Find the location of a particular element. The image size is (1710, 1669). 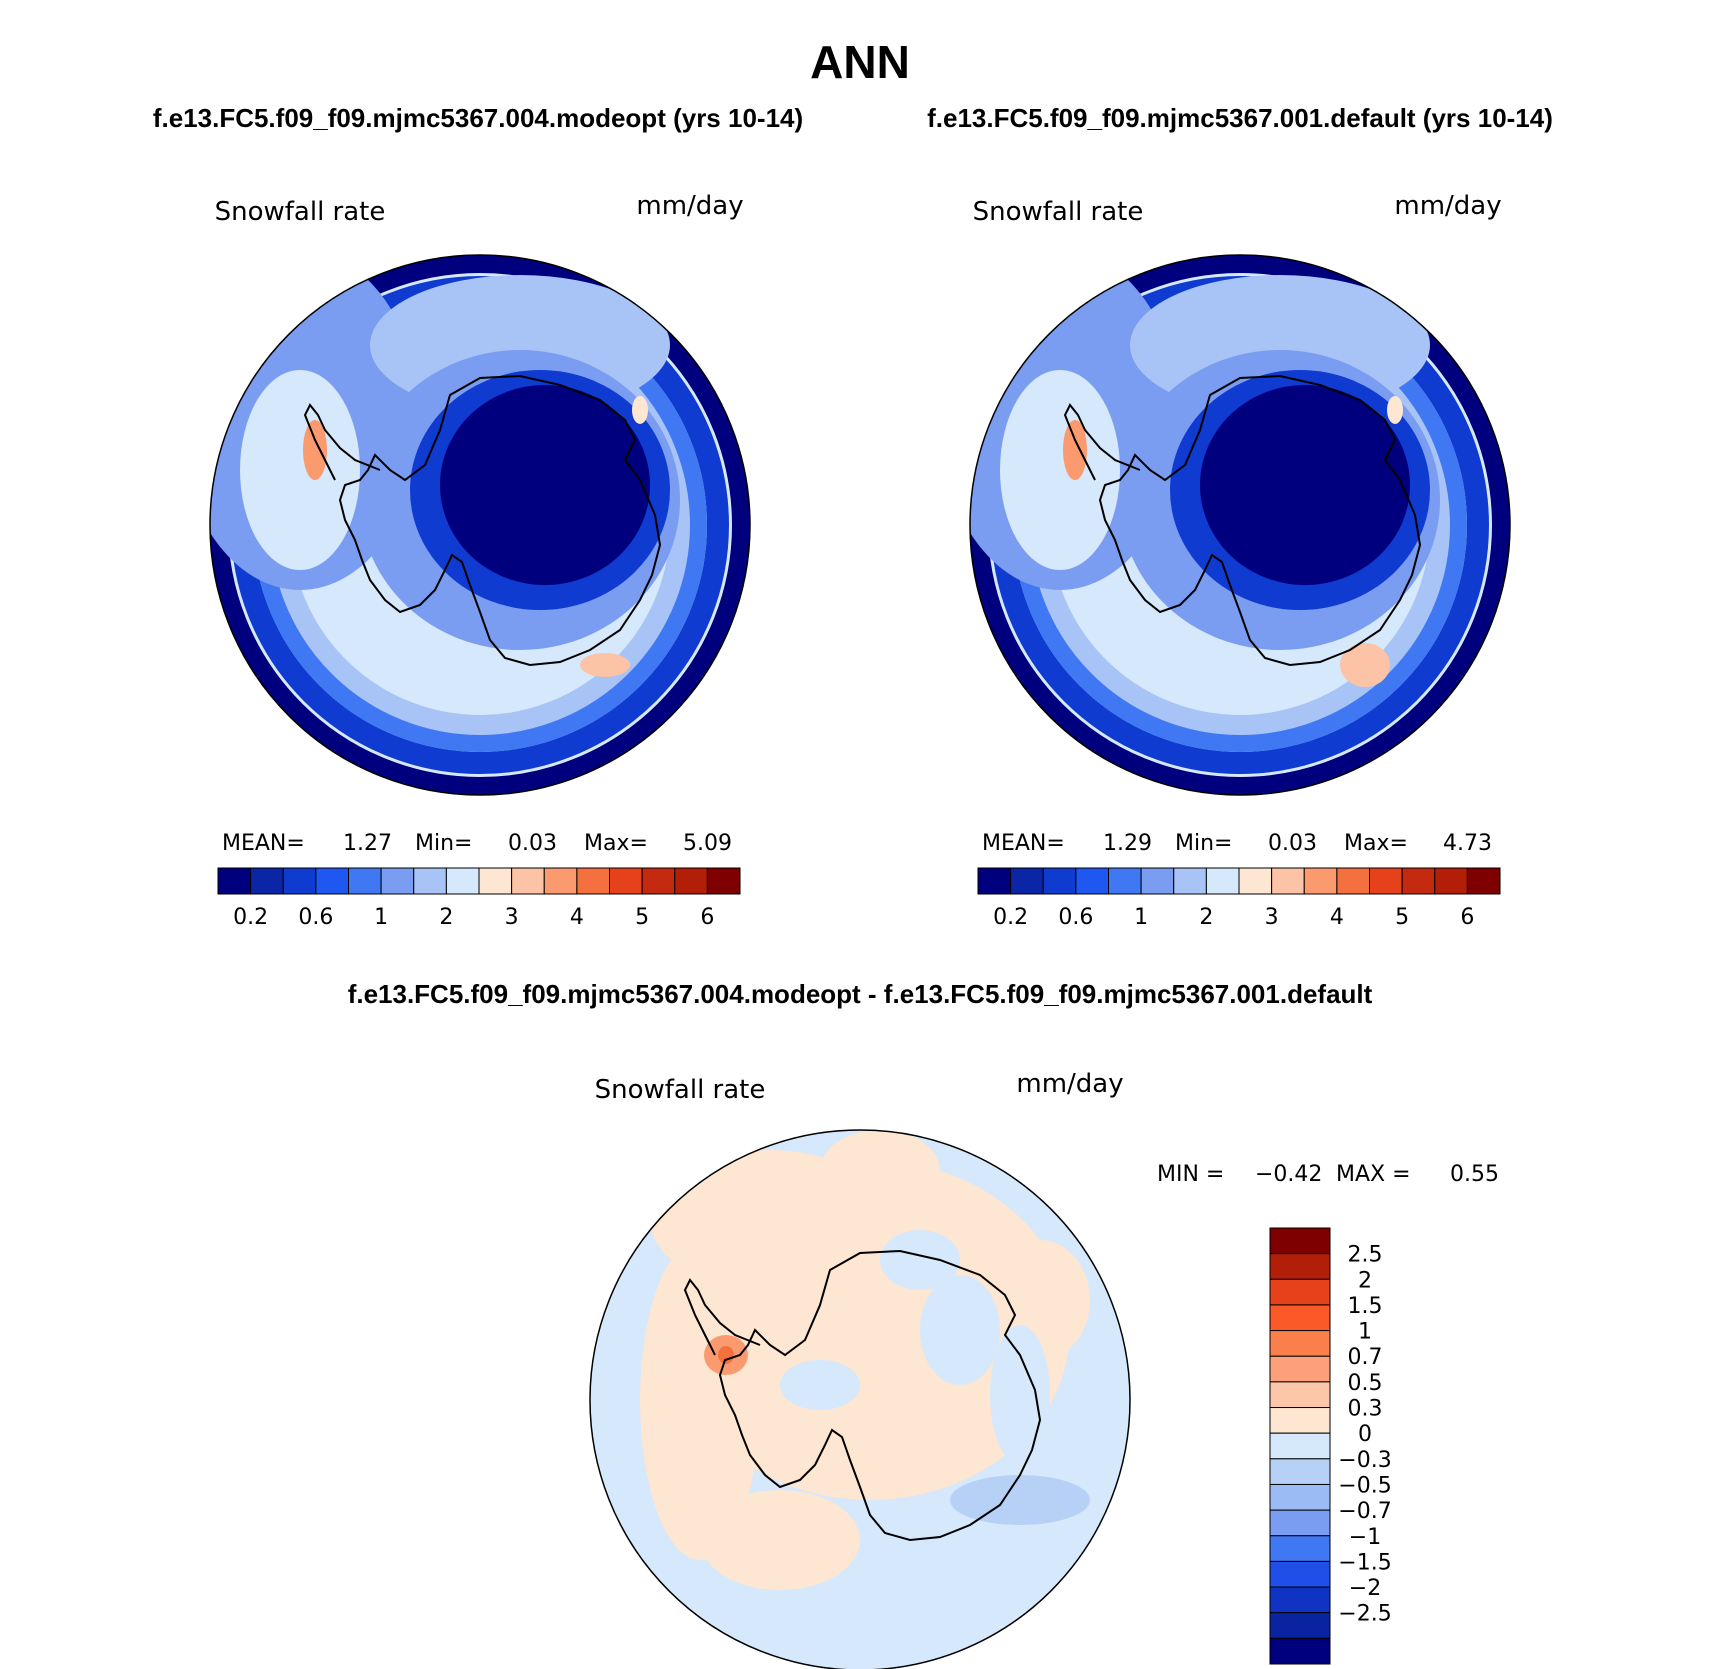

snowfall-field-b is located at coordinates (1240, 525).